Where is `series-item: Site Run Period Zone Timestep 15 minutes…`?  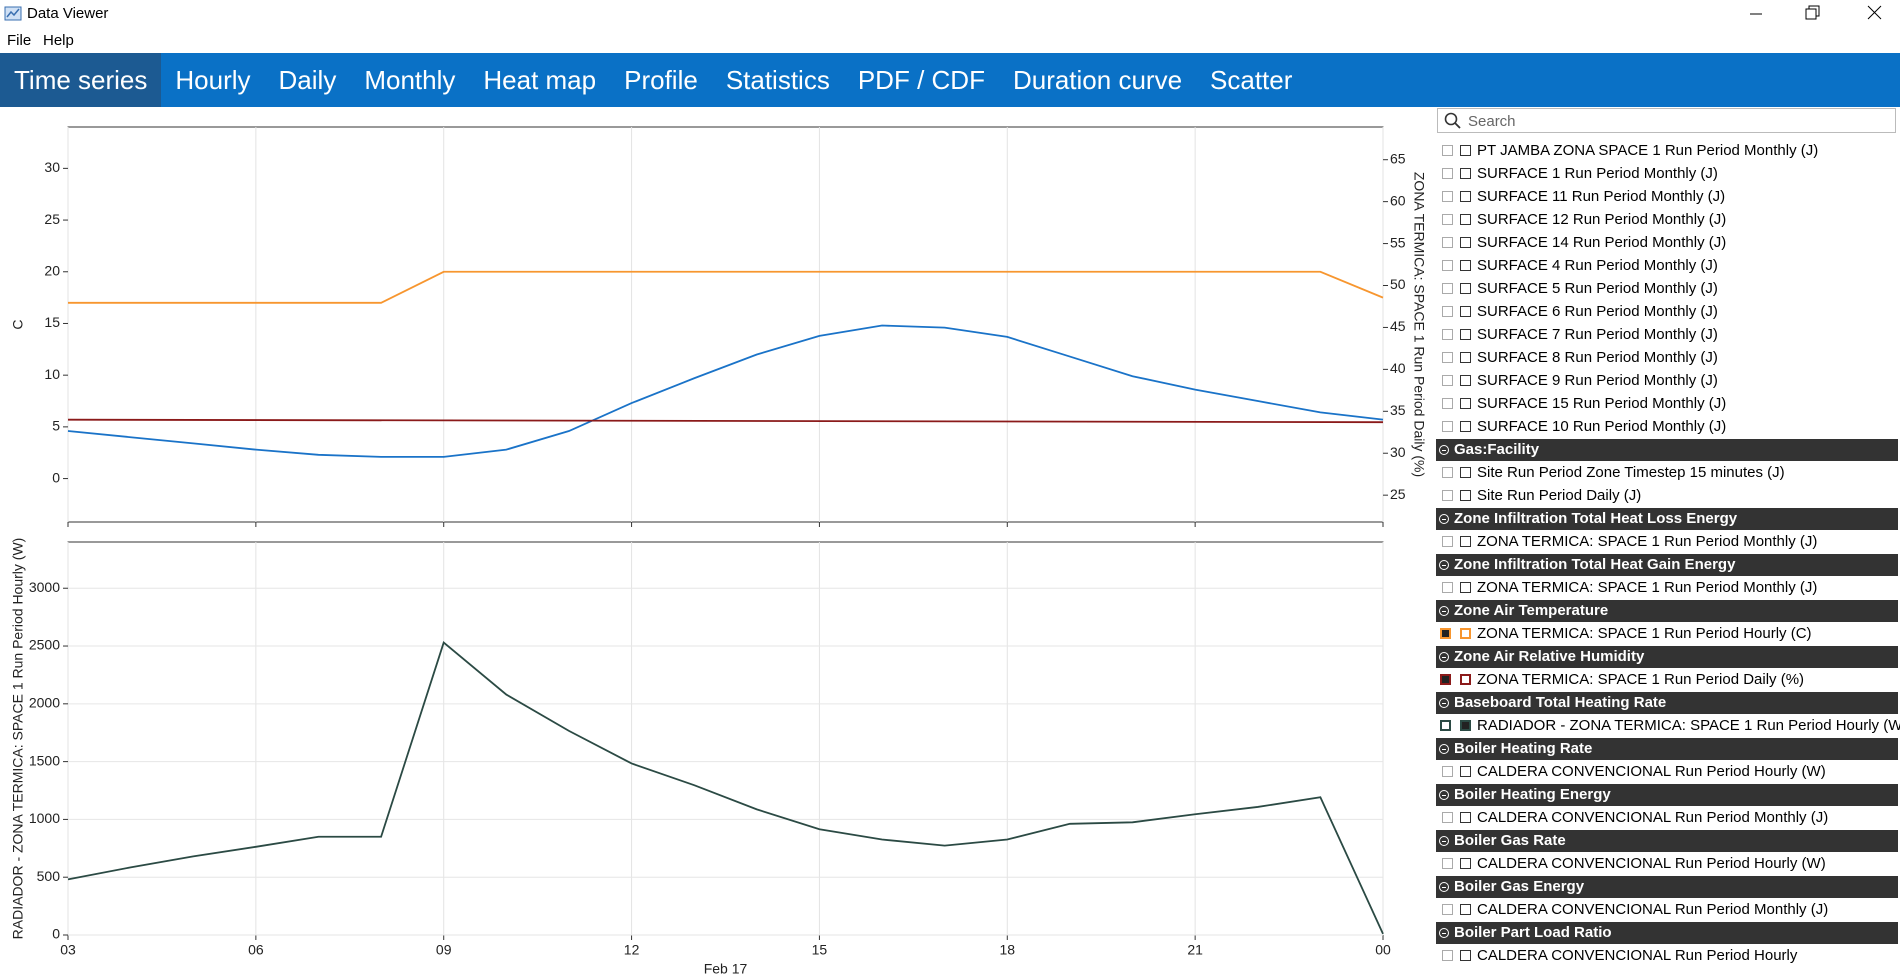
series-item: Site Run Period Zone Timestep 15 minutes… is located at coordinates (1667, 473).